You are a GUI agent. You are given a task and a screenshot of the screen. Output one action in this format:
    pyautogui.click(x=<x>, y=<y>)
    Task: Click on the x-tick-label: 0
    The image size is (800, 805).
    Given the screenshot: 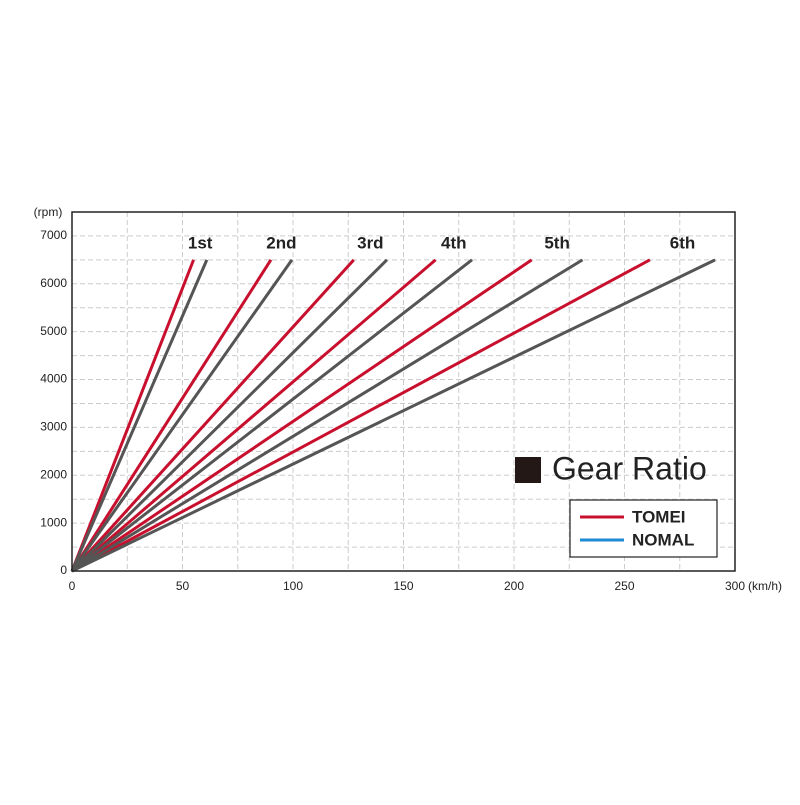 What is the action you would take?
    pyautogui.click(x=72, y=586)
    